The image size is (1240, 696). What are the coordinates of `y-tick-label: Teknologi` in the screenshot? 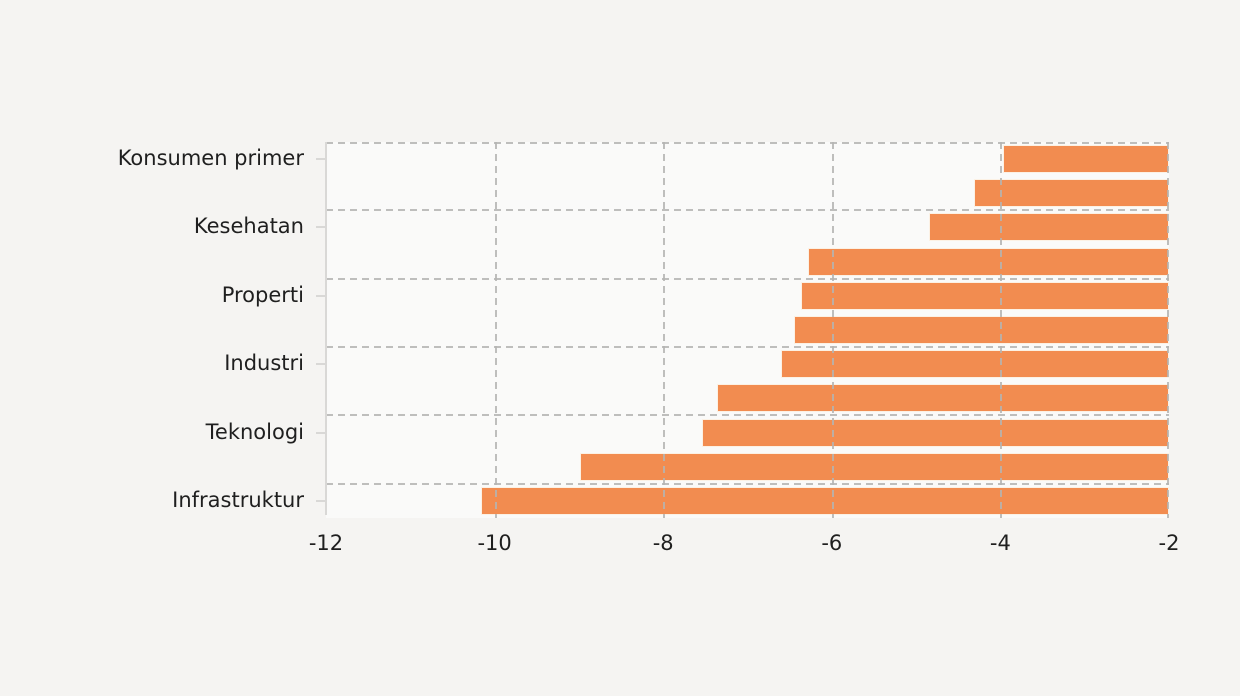 It's located at (254, 431).